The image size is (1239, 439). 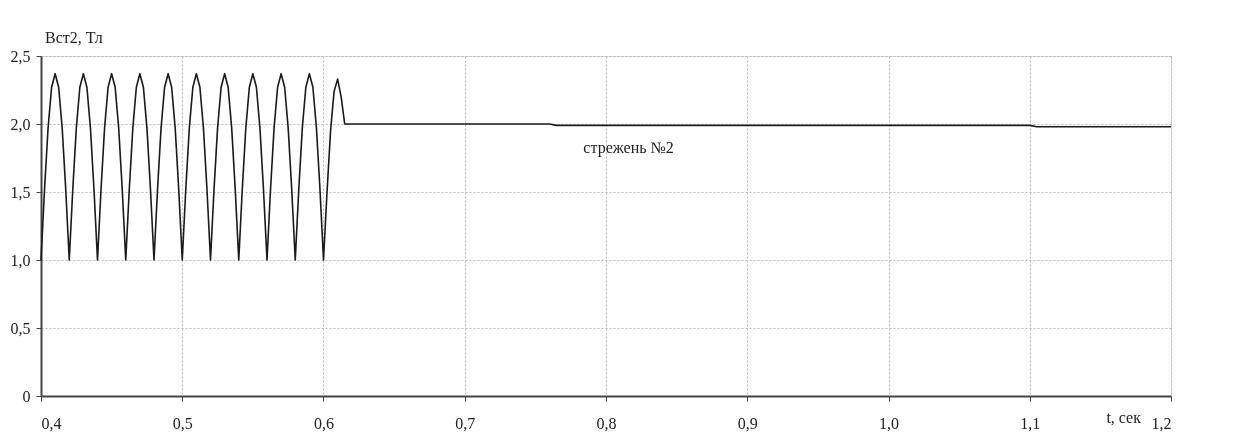 I want to click on y-tick-label: 1,5, so click(x=20, y=192).